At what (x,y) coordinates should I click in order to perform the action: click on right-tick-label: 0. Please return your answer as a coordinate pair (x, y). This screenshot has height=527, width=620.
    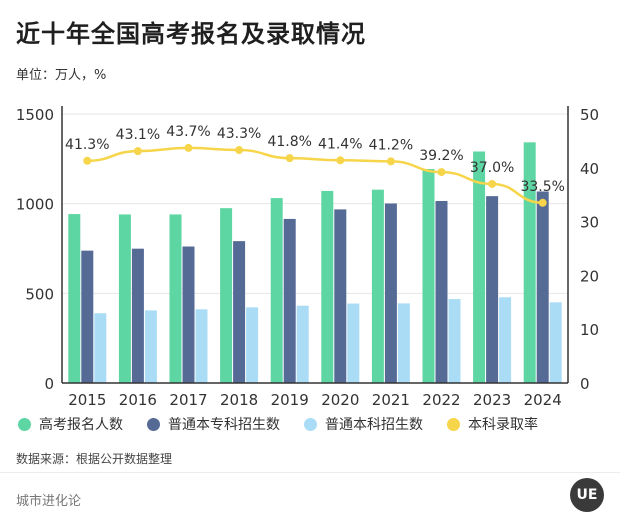
    Looking at the image, I should click on (585, 384).